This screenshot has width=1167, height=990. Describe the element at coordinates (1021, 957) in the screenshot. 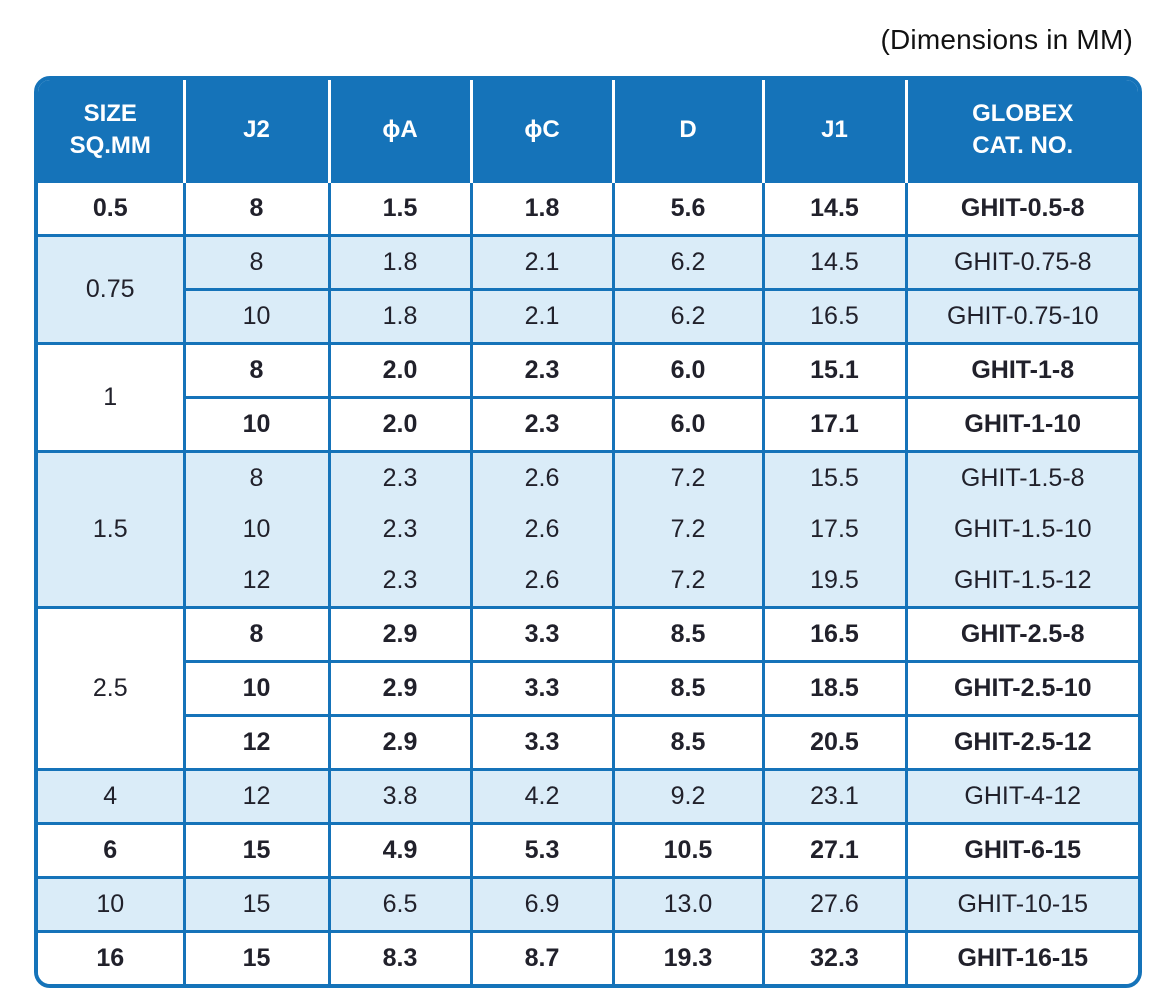

I see `cell-cat-no: GHIT-16-15` at that location.